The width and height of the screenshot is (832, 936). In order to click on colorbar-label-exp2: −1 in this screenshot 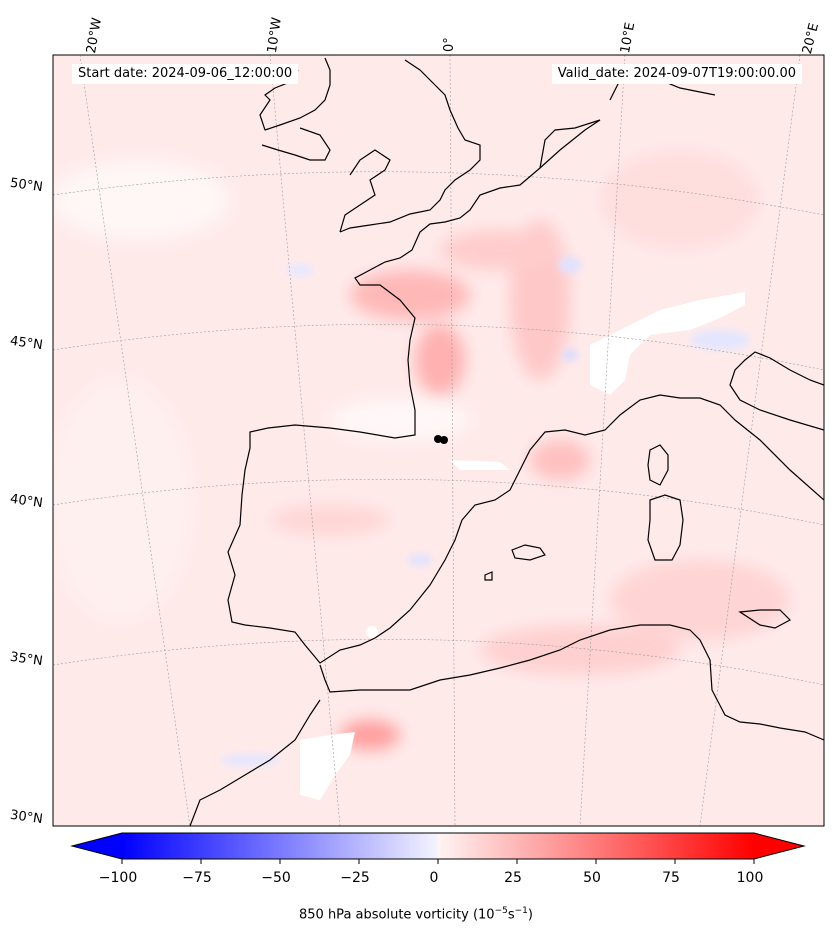, I will do `click(521, 911)`.